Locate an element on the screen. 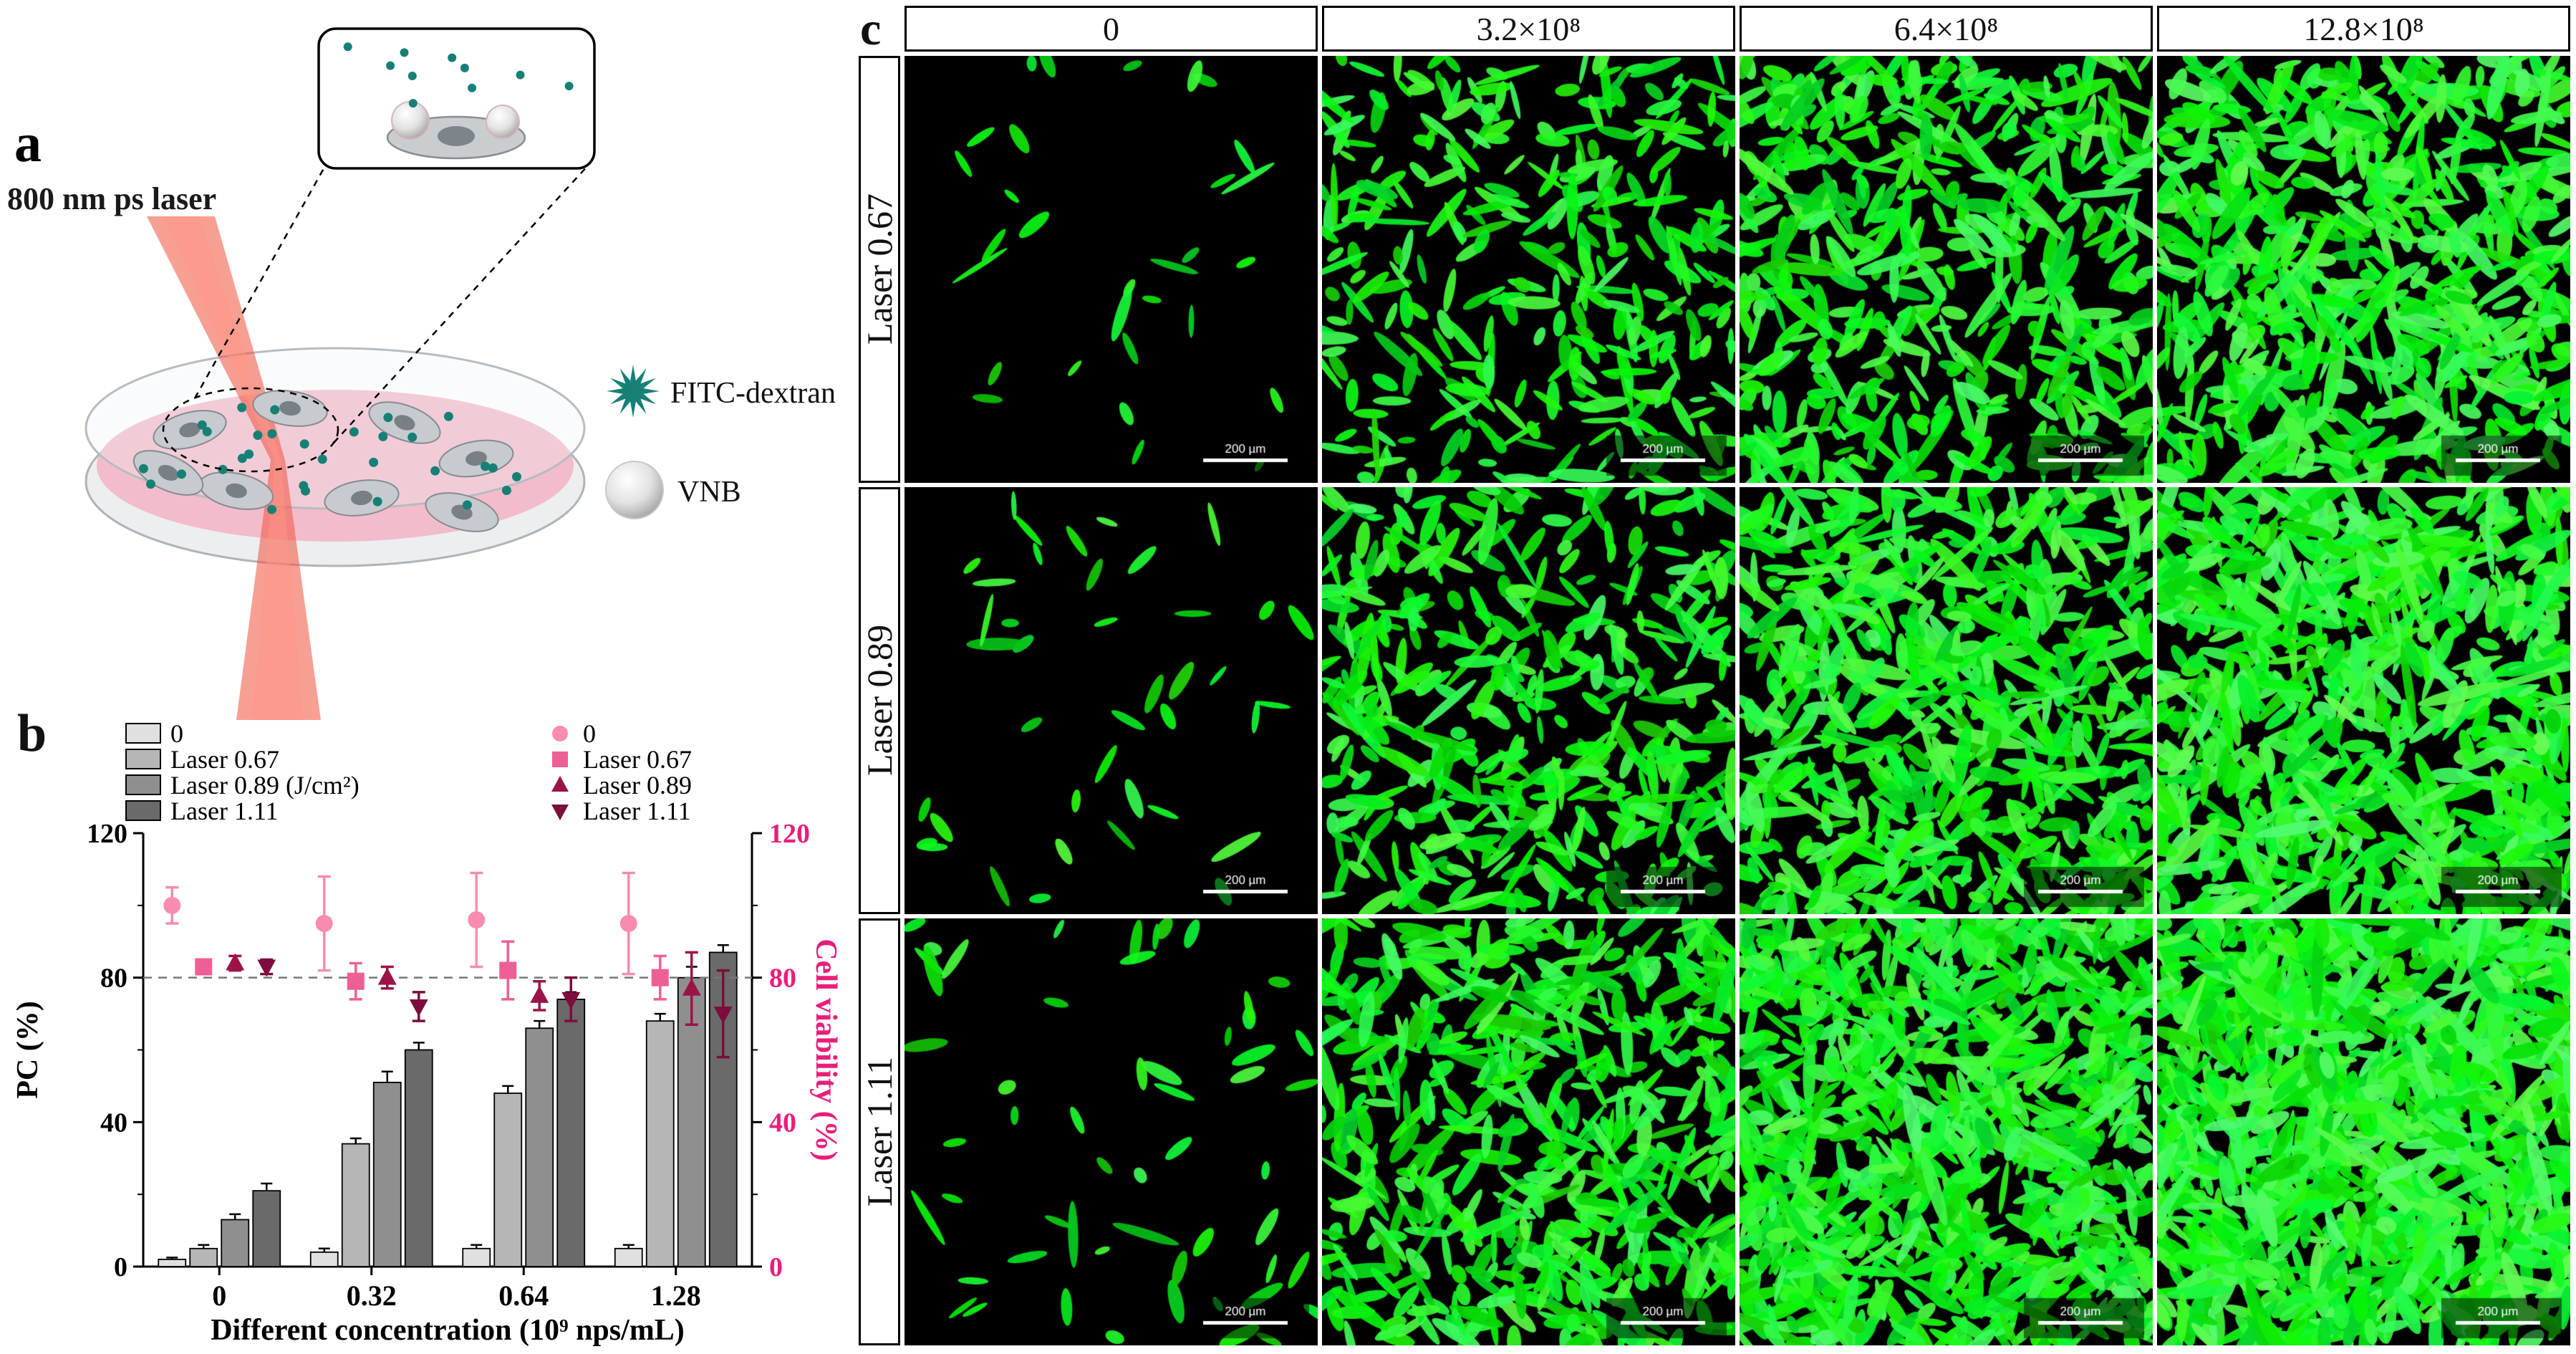  panel-a-label: a is located at coordinates (28, 143).